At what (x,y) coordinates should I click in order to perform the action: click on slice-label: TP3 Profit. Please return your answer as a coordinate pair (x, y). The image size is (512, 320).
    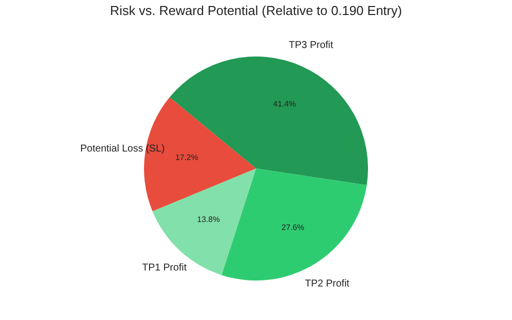
    Looking at the image, I should click on (311, 46).